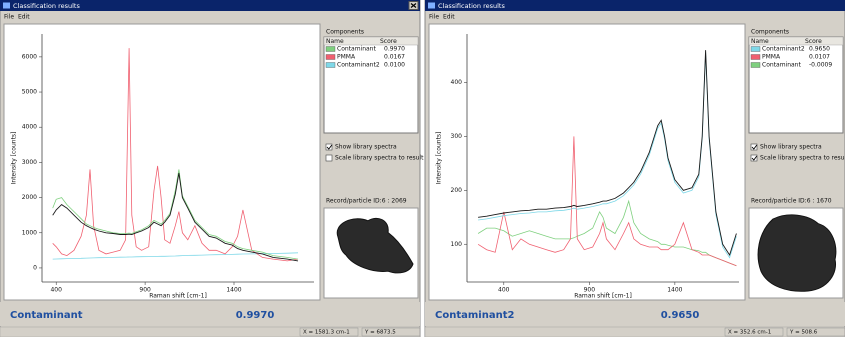 The width and height of the screenshot is (845, 337). I want to click on y-tick-label: 4000, so click(29, 127).